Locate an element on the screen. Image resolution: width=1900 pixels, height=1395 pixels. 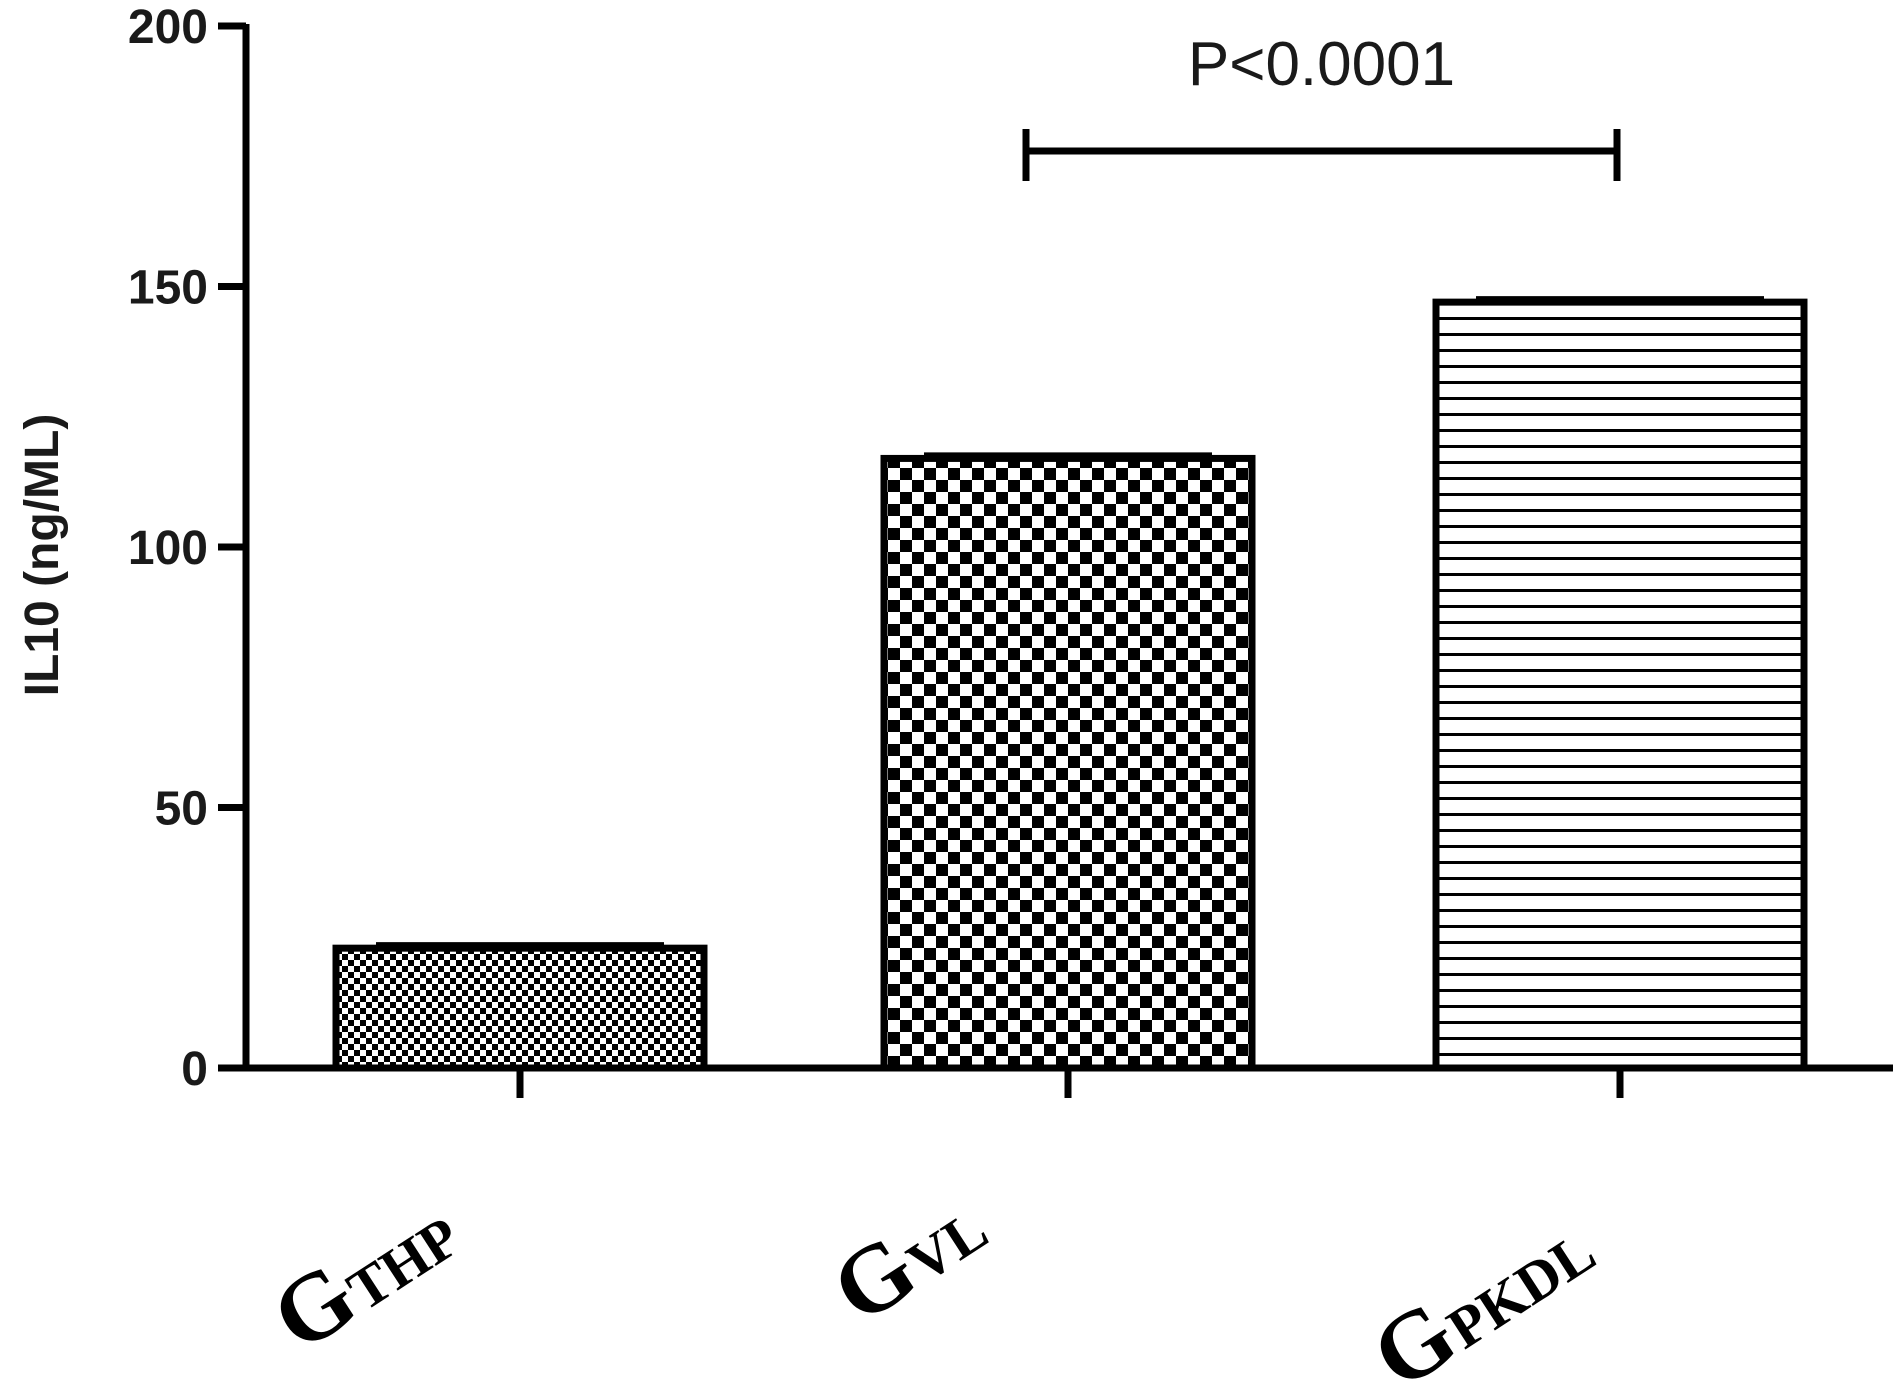
y-tick-label: 100 is located at coordinates (168, 548).